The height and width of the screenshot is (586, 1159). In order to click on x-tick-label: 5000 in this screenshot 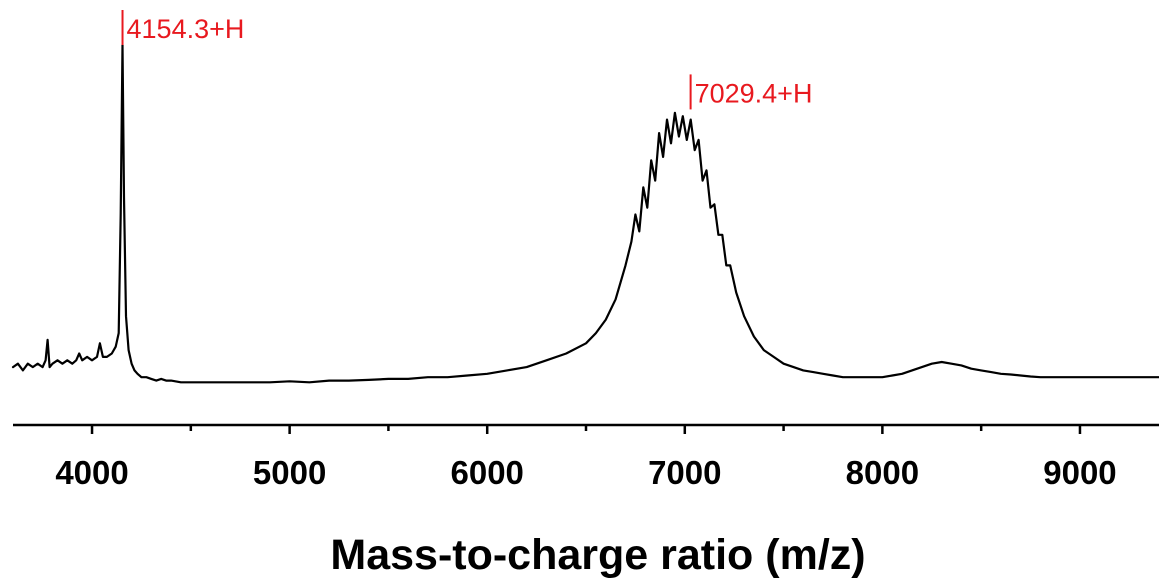, I will do `click(289, 472)`.